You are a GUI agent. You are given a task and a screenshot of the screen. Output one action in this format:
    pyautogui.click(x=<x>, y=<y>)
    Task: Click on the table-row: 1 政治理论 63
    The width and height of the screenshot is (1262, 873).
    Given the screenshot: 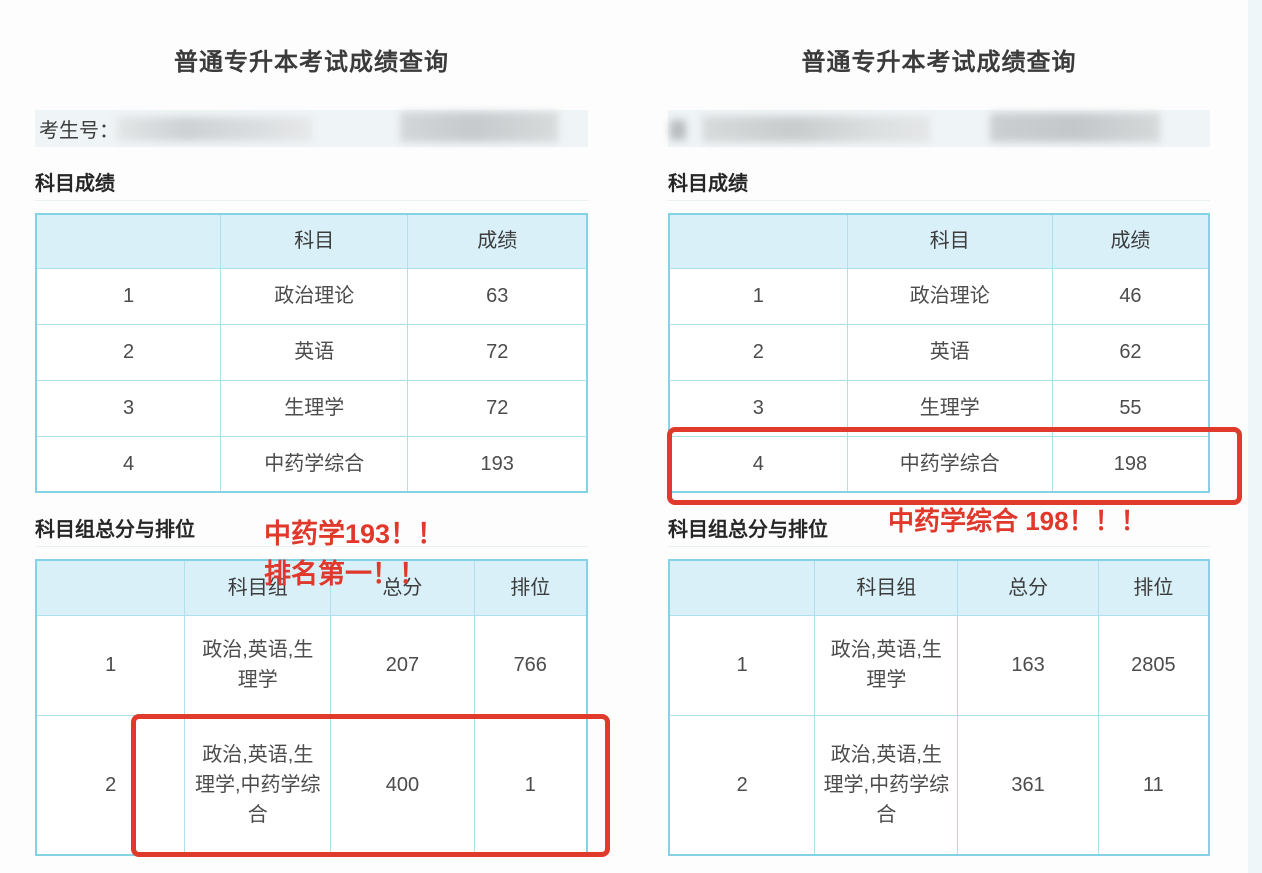 What is the action you would take?
    pyautogui.click(x=311, y=296)
    